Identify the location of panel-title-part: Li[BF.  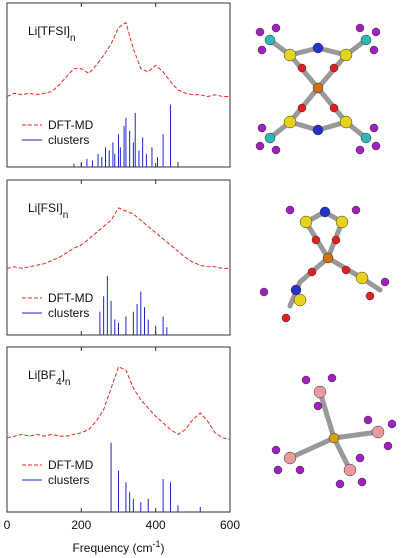
(42, 375).